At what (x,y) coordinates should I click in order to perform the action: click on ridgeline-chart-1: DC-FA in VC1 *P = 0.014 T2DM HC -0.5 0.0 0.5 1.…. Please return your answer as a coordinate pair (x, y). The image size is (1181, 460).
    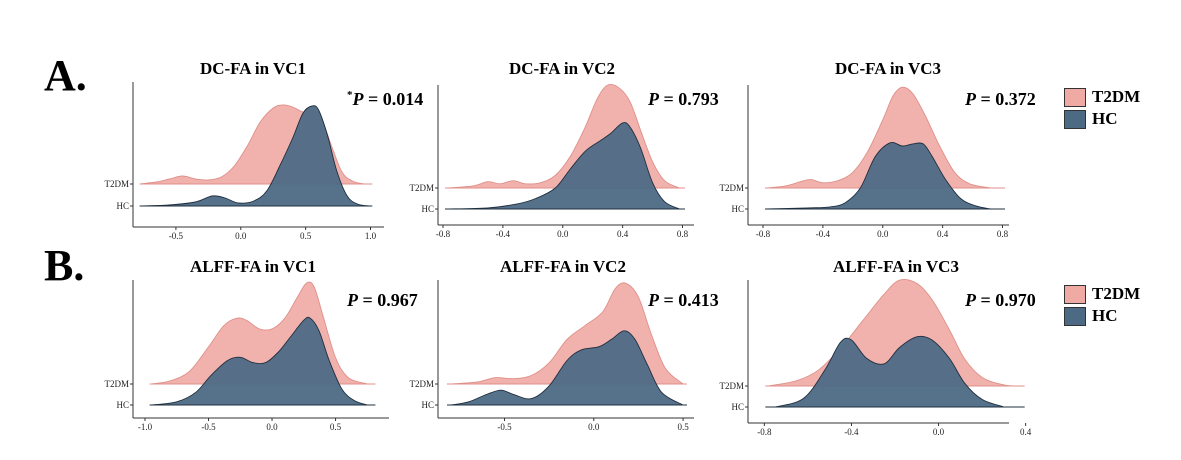
    Looking at the image, I should click on (264, 150).